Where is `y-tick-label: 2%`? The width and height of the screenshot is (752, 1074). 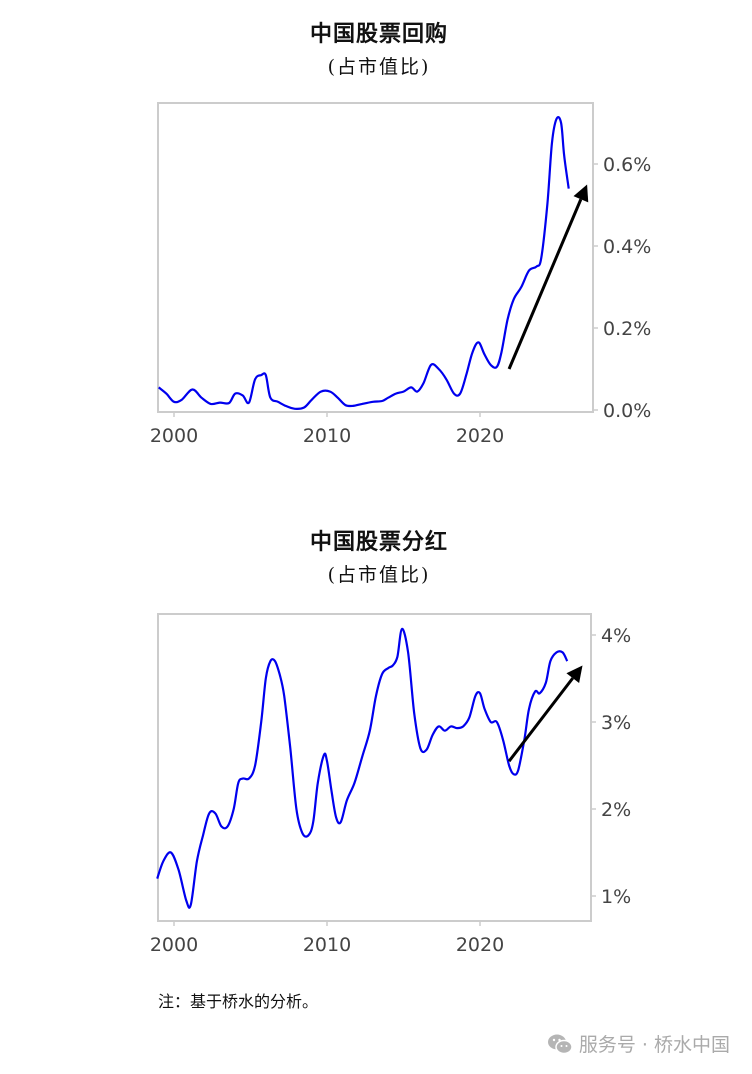 y-tick-label: 2% is located at coordinates (616, 810).